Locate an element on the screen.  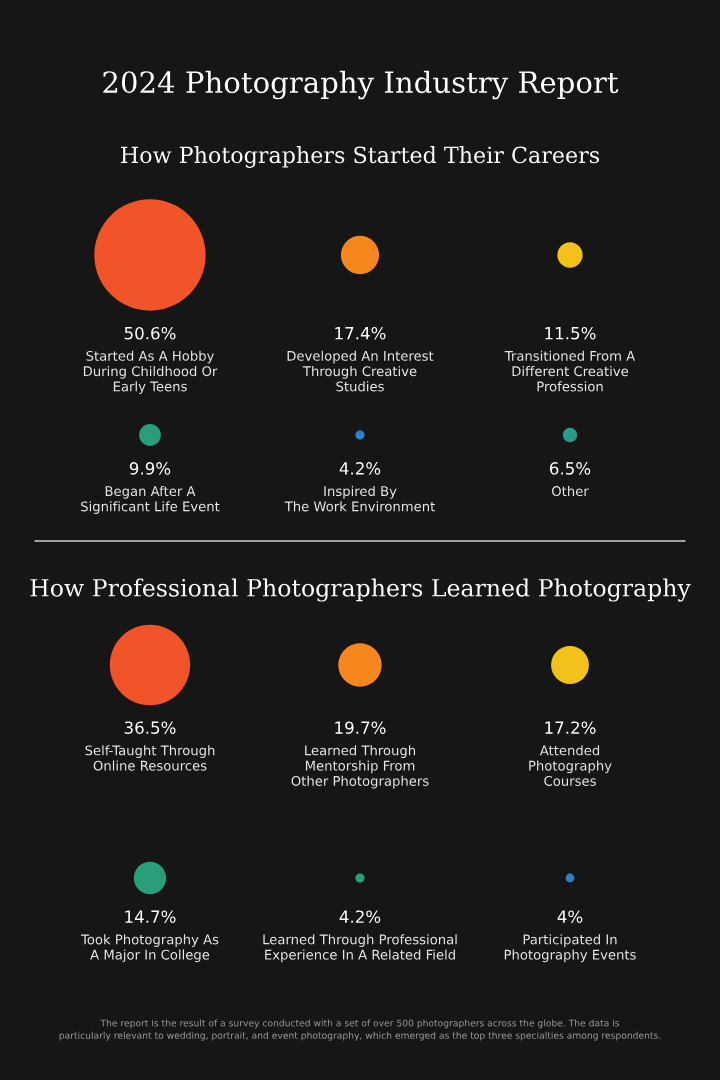
category-label: Transitioned From A Different Creative Profession is located at coordinates (570, 371).